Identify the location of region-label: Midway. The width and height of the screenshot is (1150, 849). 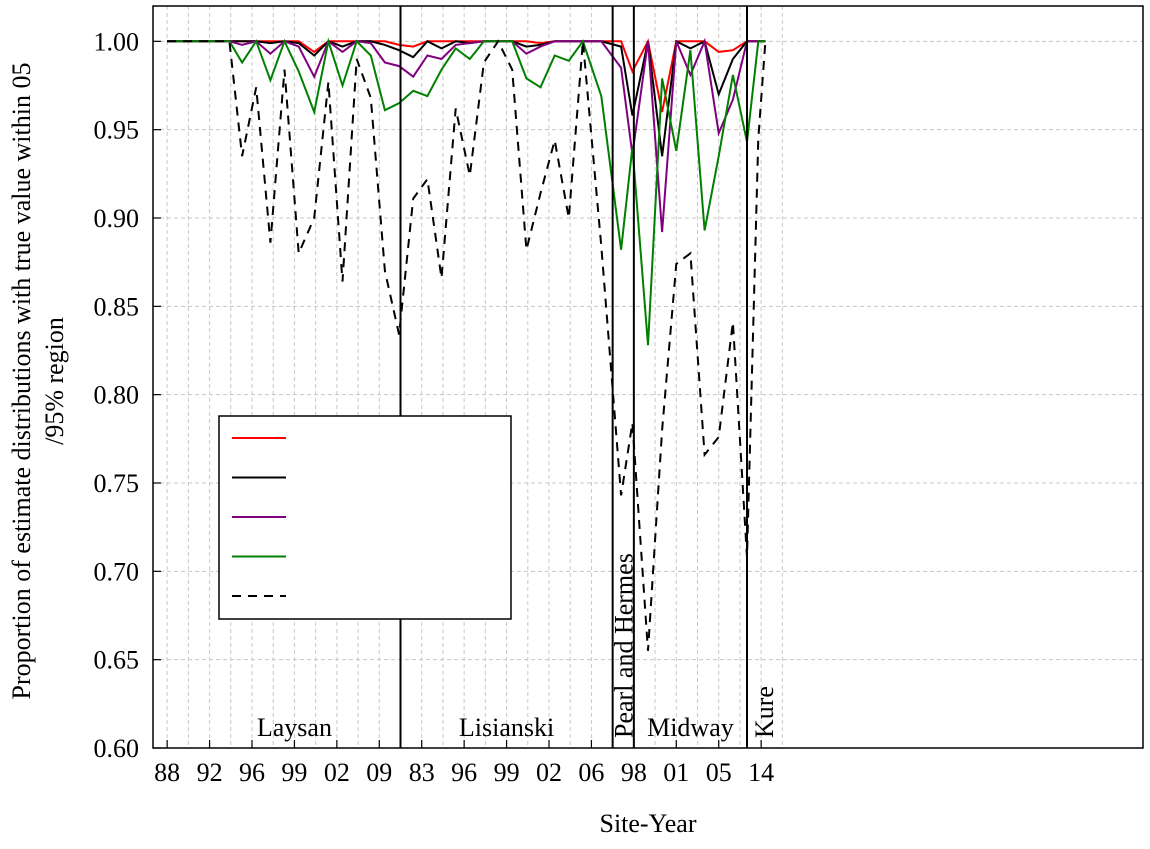
(690, 727).